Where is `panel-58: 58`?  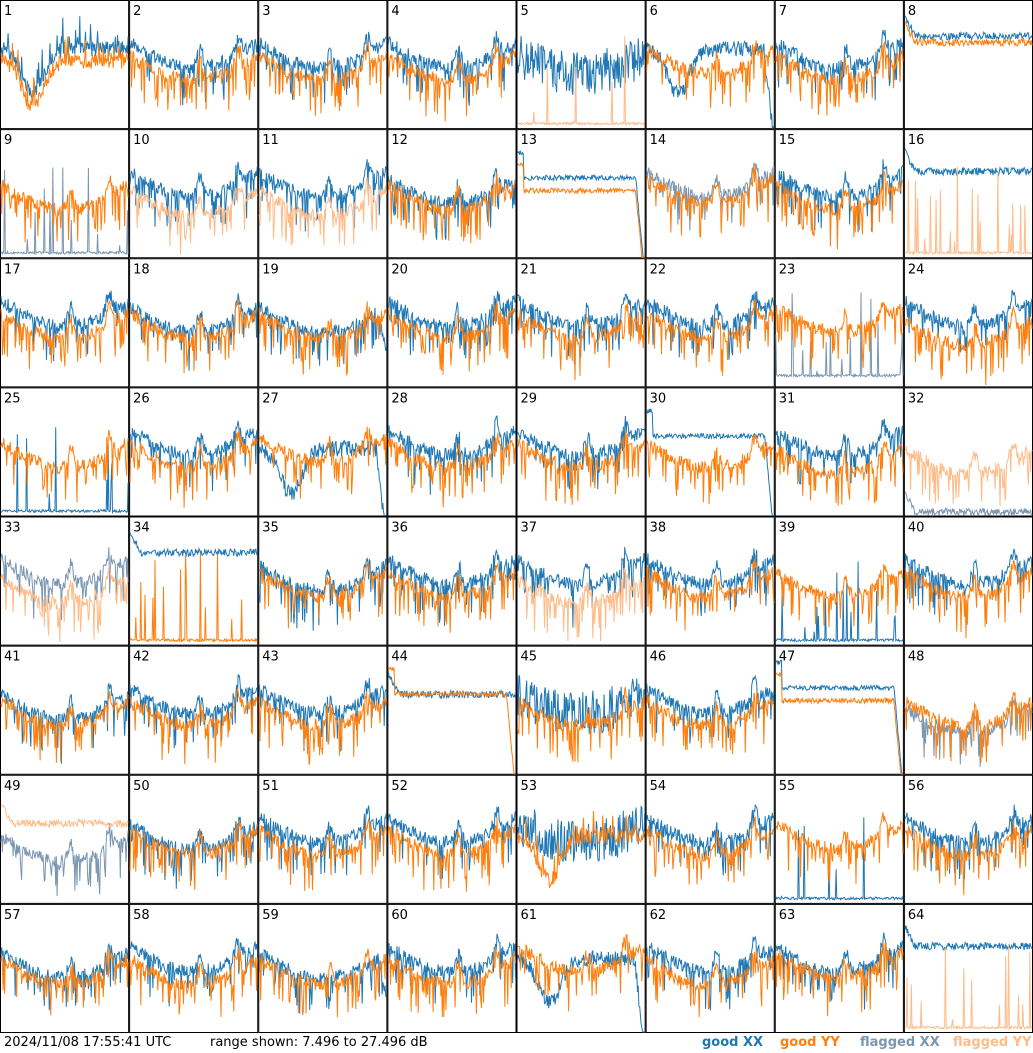 panel-58: 58 is located at coordinates (194, 968).